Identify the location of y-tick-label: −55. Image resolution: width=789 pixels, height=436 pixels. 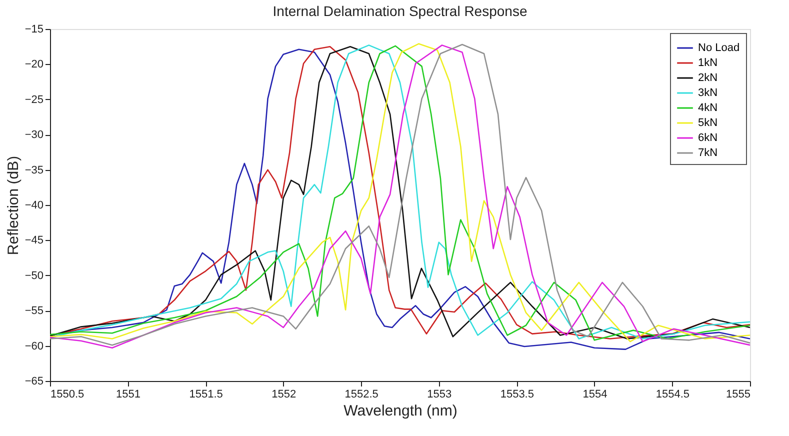
(34, 311).